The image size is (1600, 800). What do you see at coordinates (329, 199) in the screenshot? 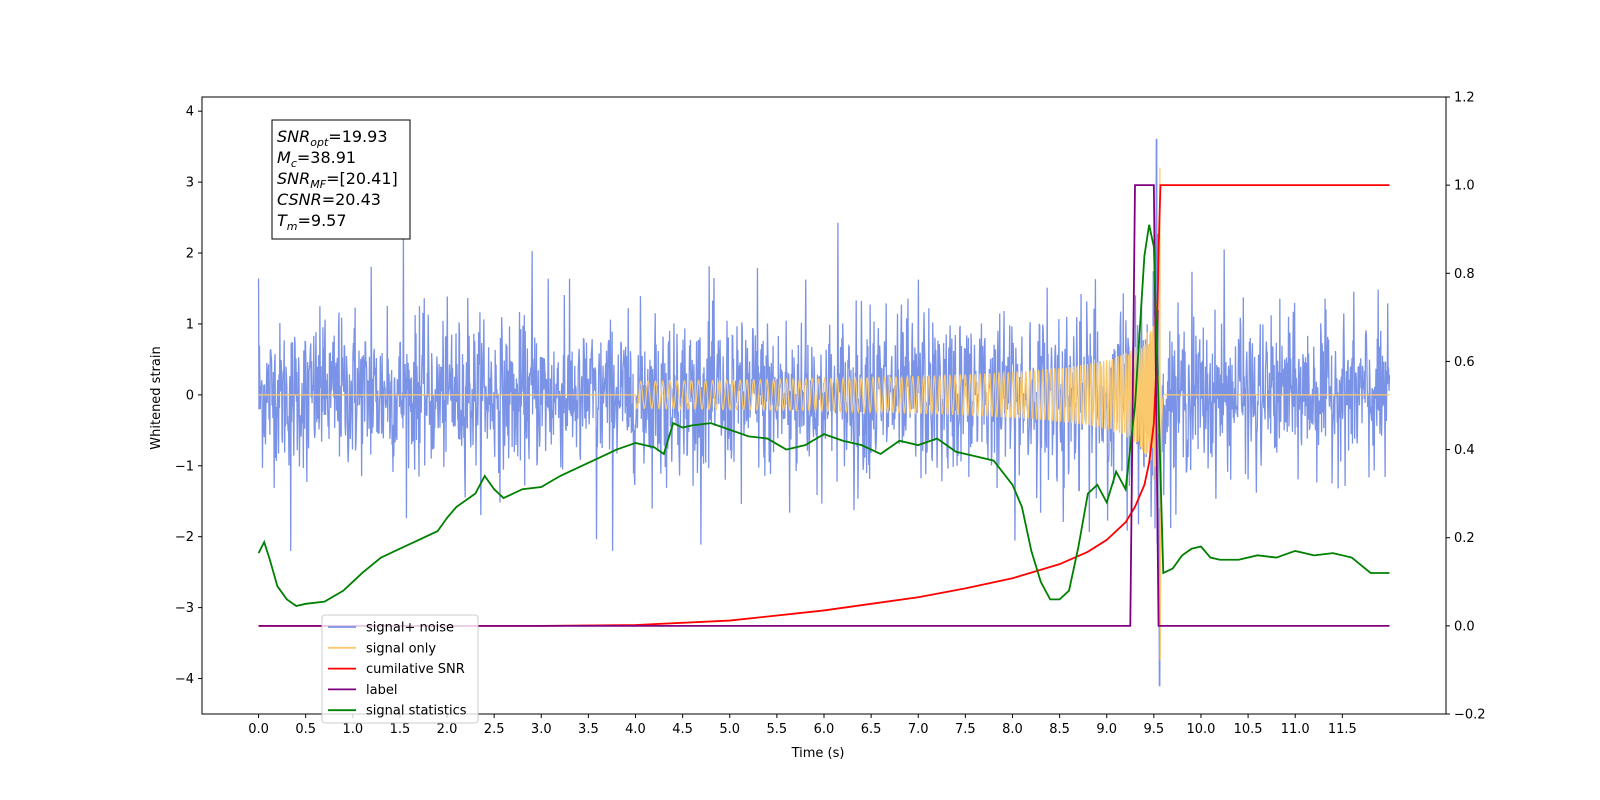
I see `annotation-line: CSNR=20.43` at bounding box center [329, 199].